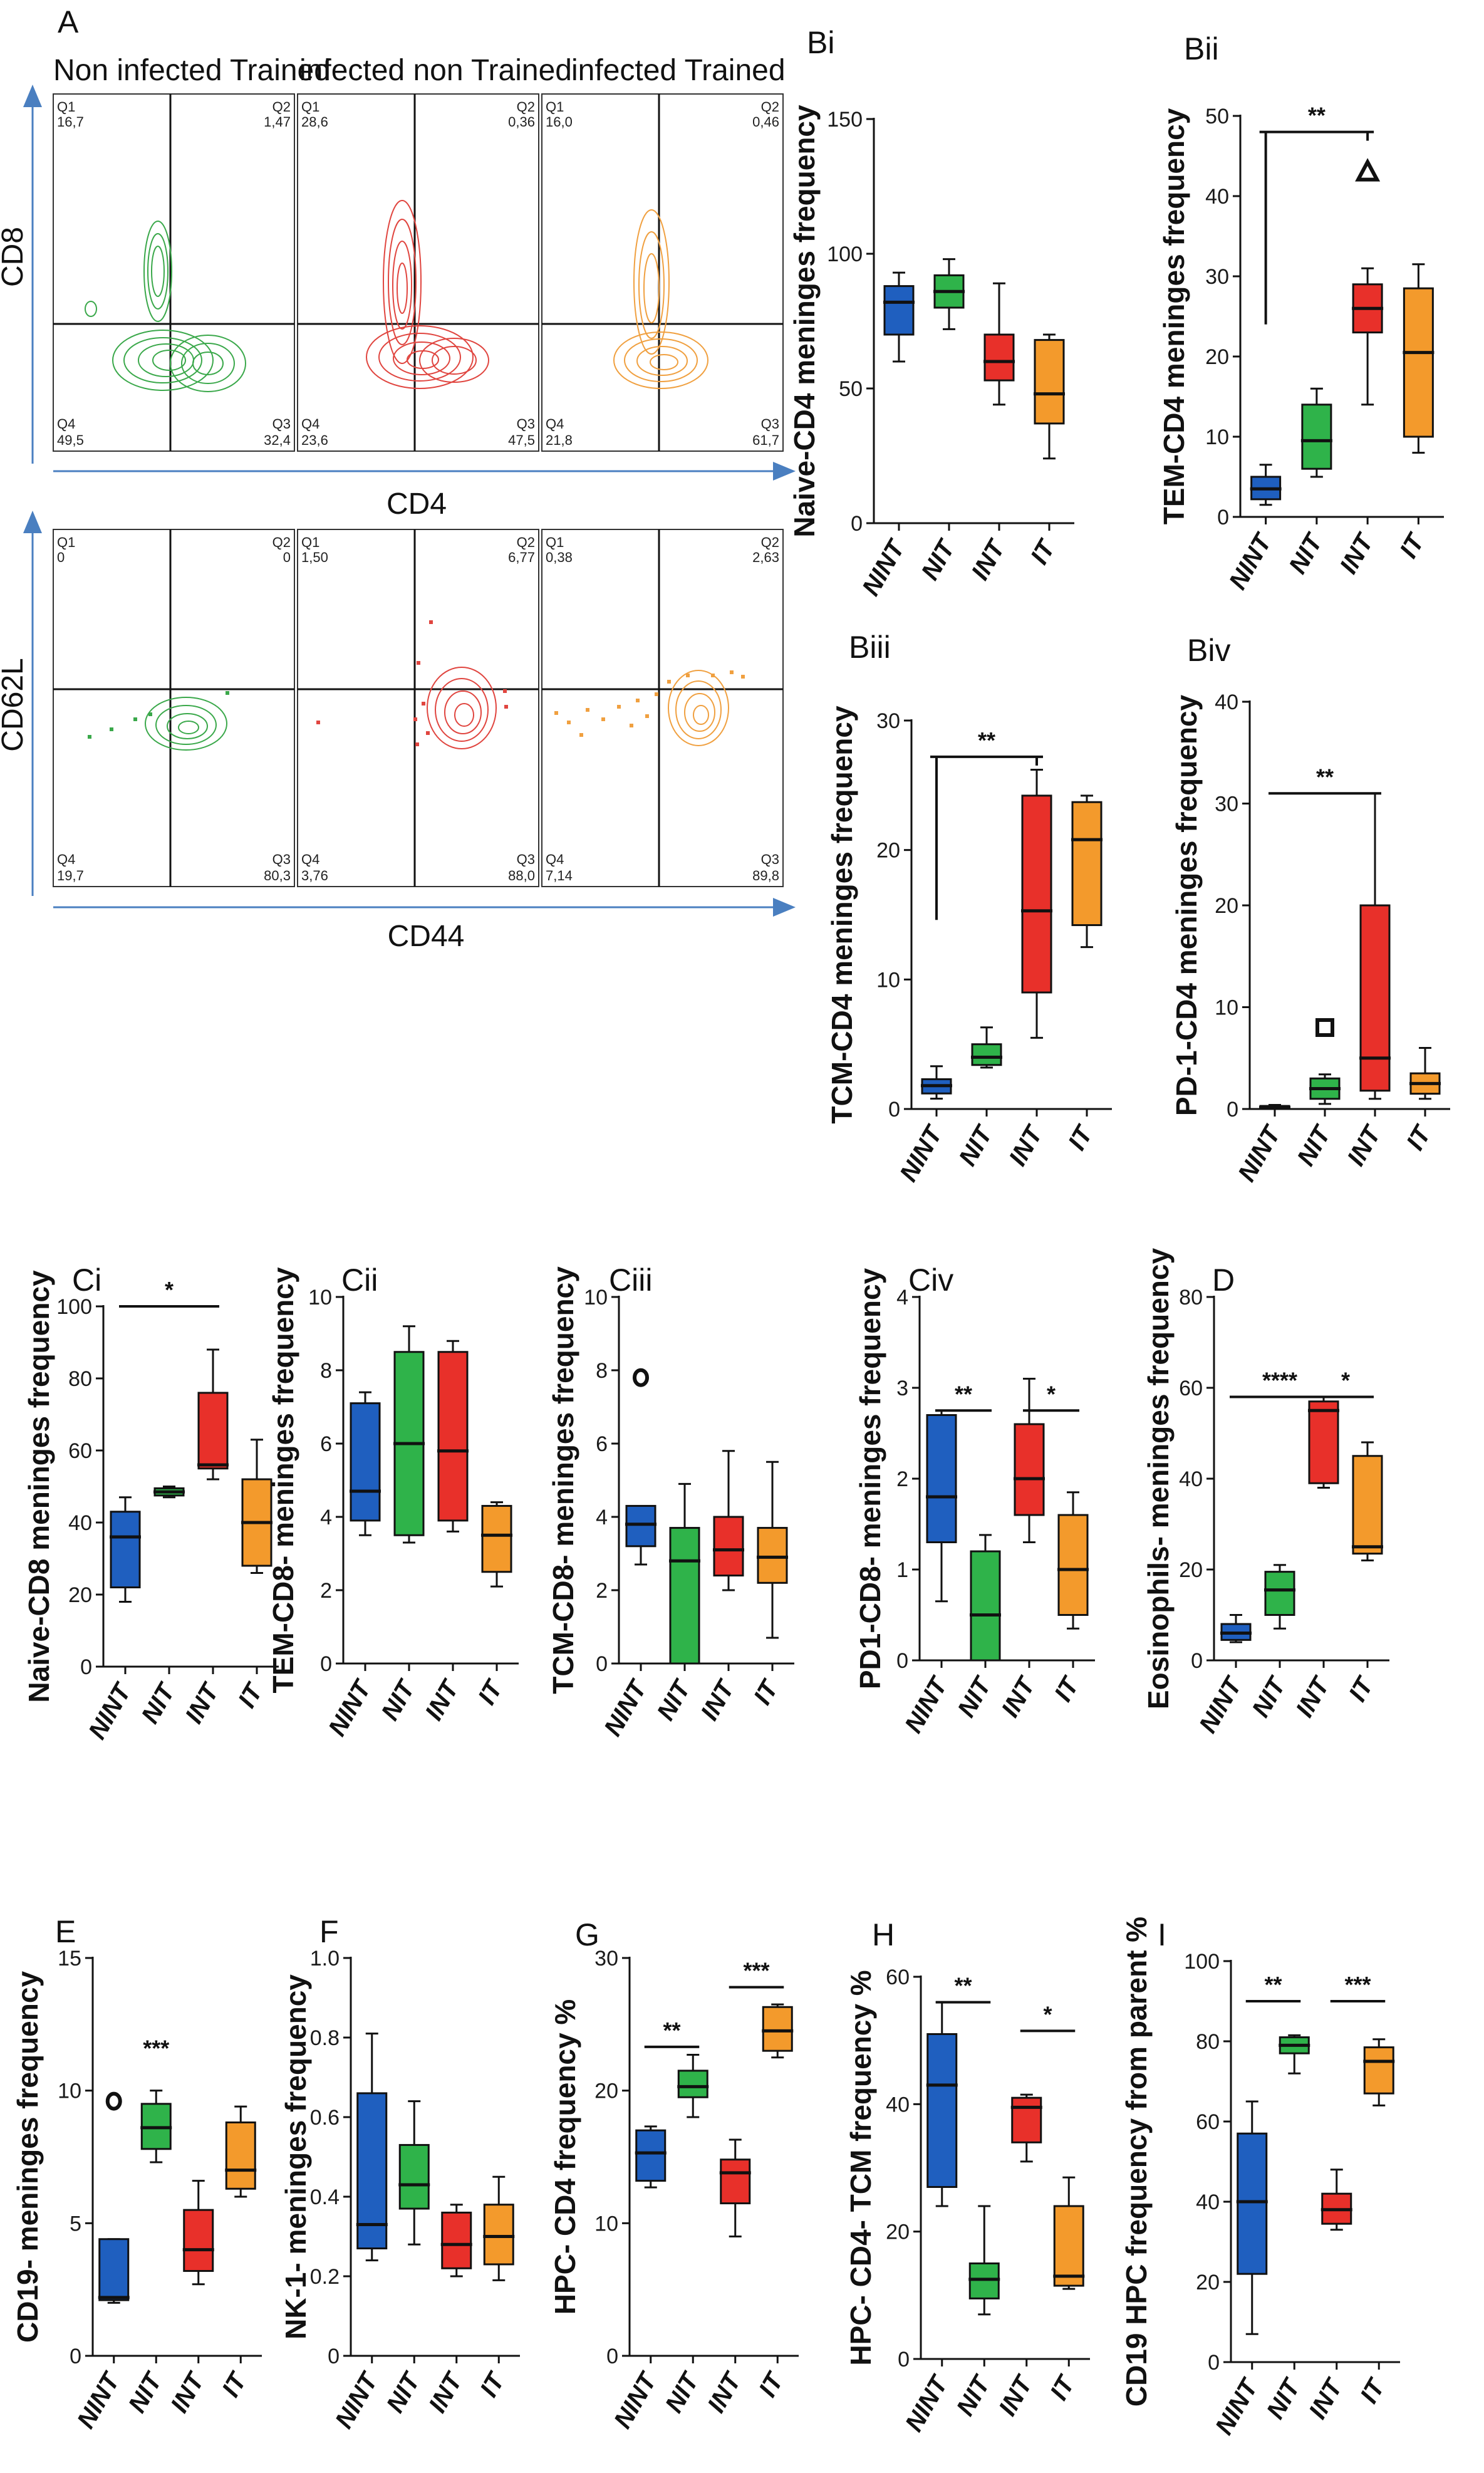 The height and width of the screenshot is (2473, 1484). I want to click on y-axis-label: HPC- CD4 frequency %, so click(565, 2157).